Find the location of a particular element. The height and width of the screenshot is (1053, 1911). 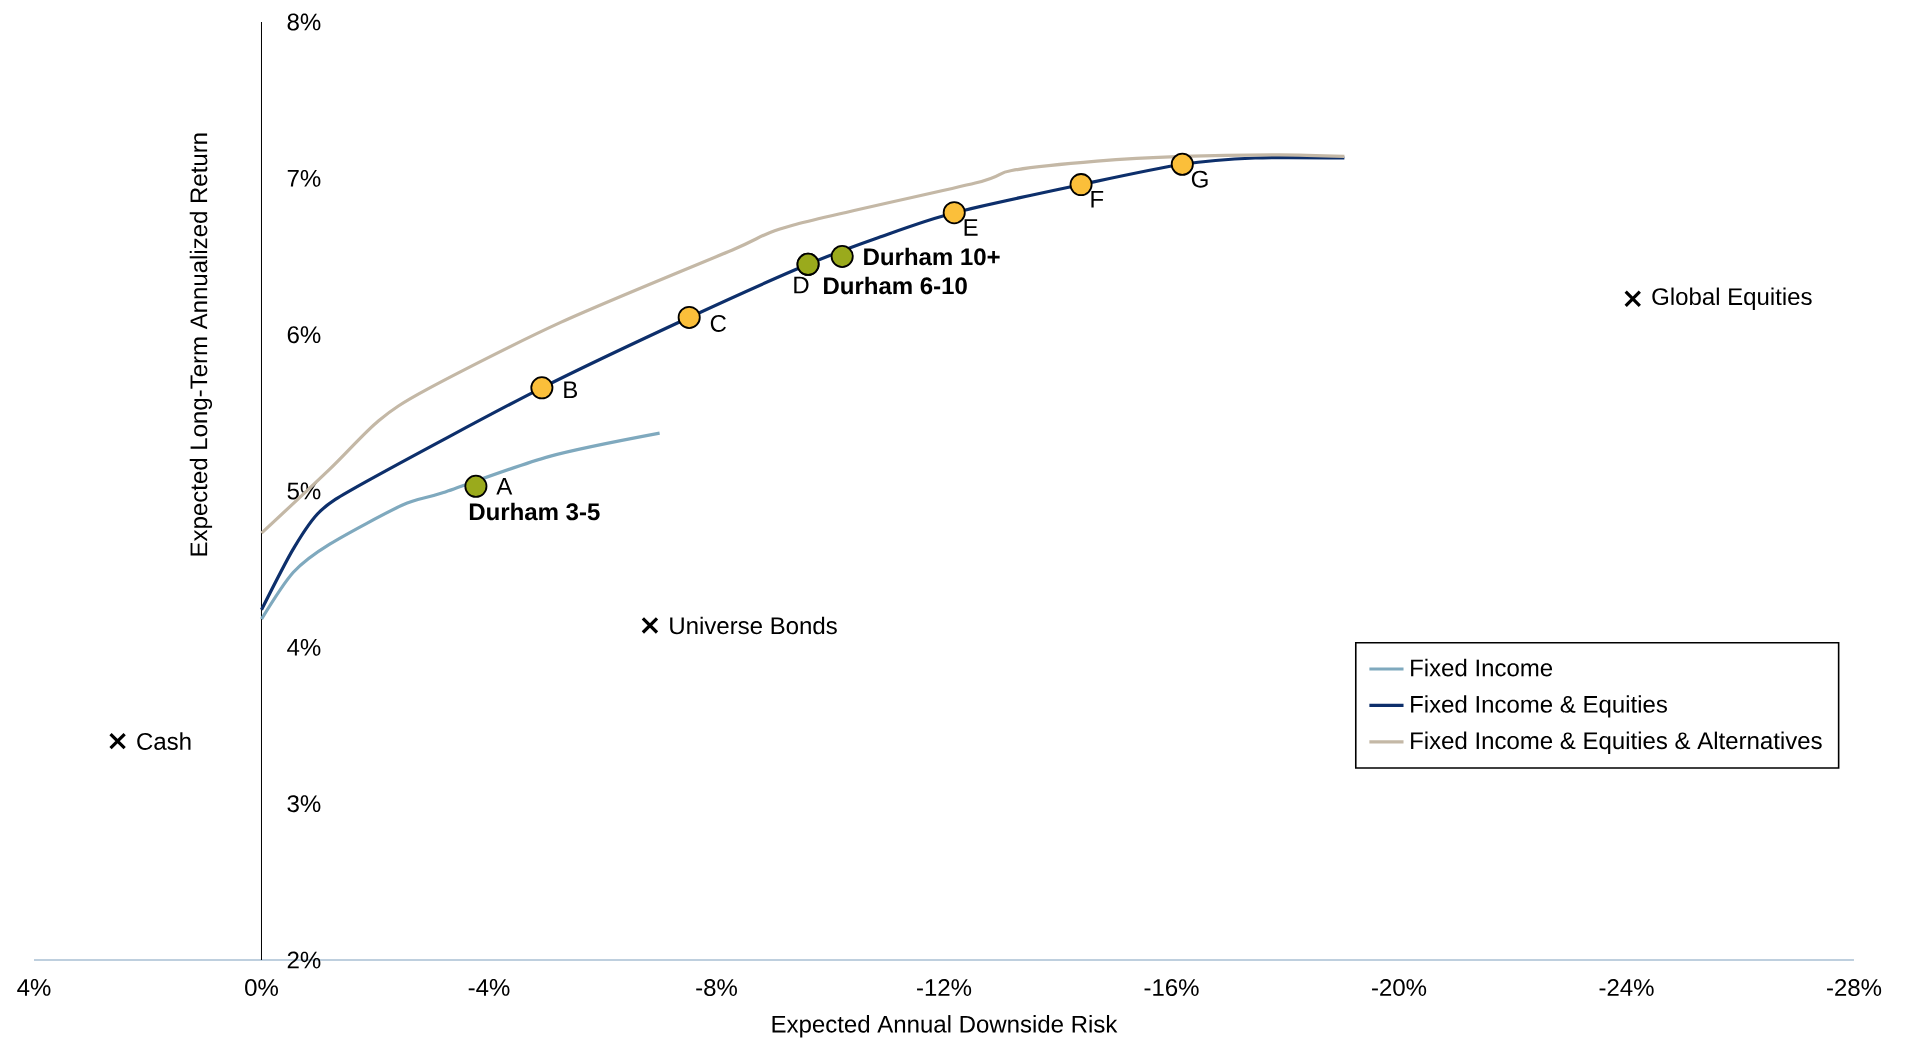

annotation: C is located at coordinates (718, 323).